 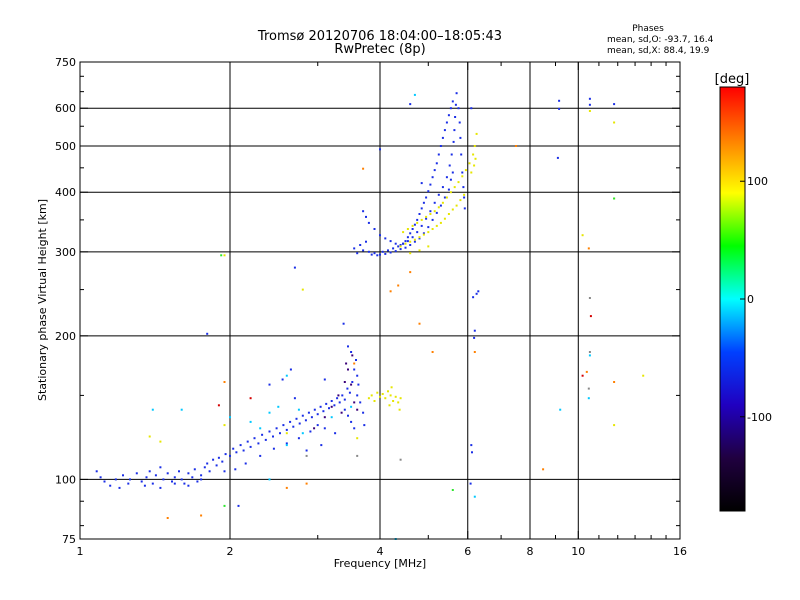 I want to click on x-tick-label: 2, so click(x=230, y=551).